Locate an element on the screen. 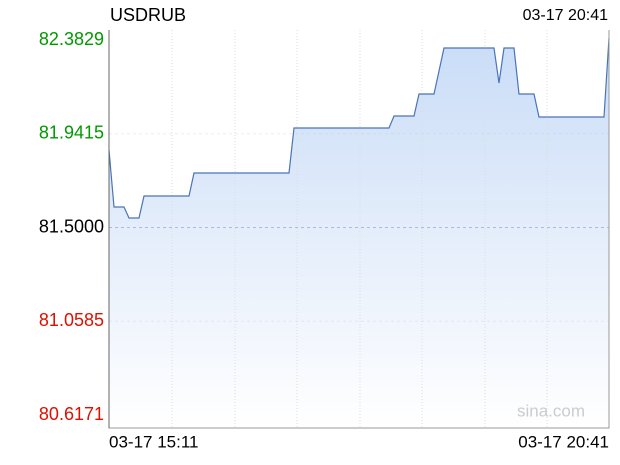 Image resolution: width=620 pixels, height=465 pixels. chart-title: USDRUB is located at coordinates (148, 15).